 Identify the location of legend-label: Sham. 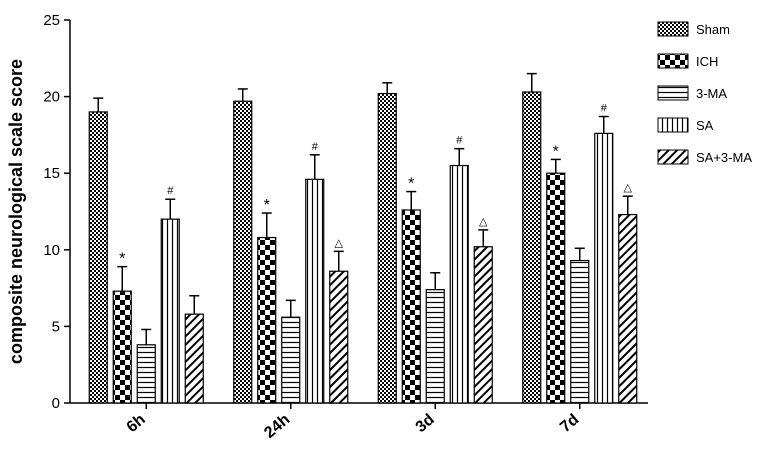
(713, 29).